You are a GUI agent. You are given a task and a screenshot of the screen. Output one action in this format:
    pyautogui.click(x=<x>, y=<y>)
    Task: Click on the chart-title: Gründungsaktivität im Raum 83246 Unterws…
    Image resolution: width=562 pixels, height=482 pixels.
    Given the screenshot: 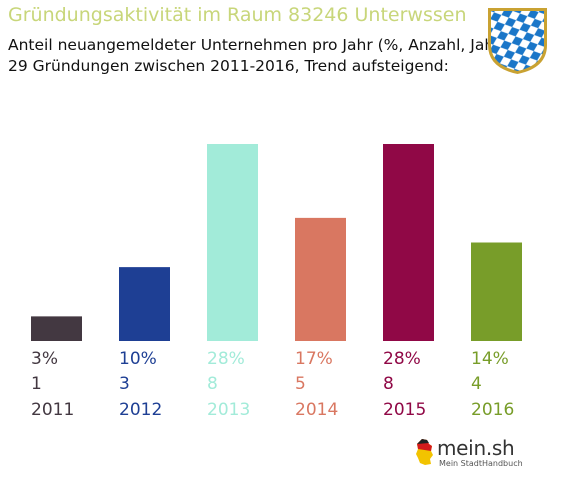 What is the action you would take?
    pyautogui.click(x=237, y=15)
    